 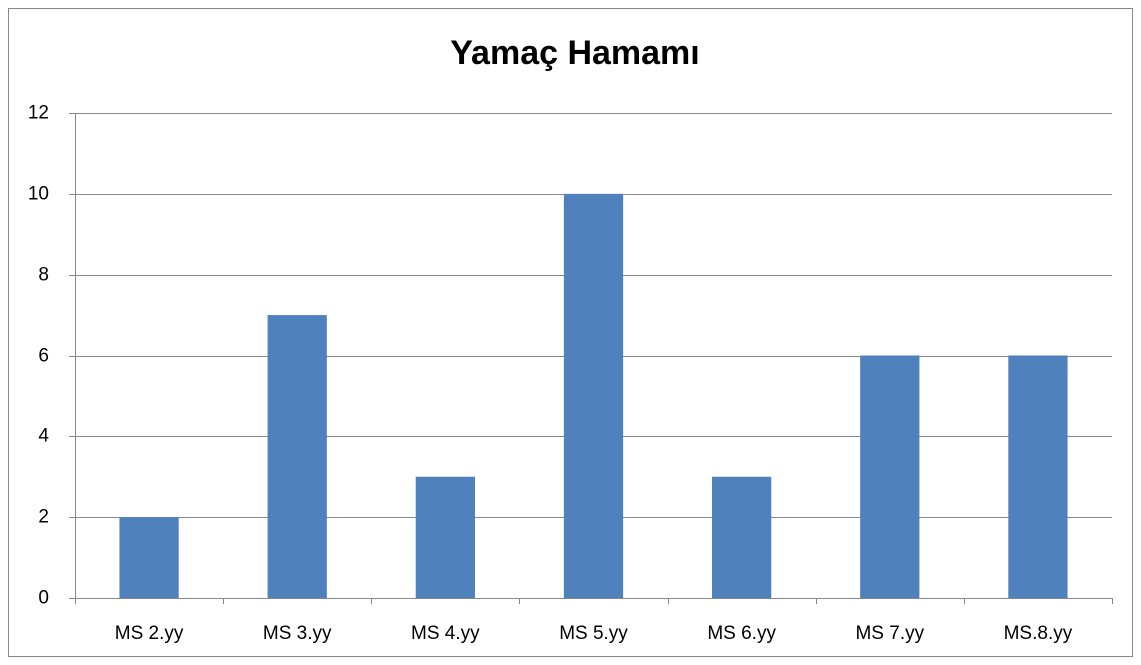 I want to click on y-tick-label: 4, so click(x=43, y=436).